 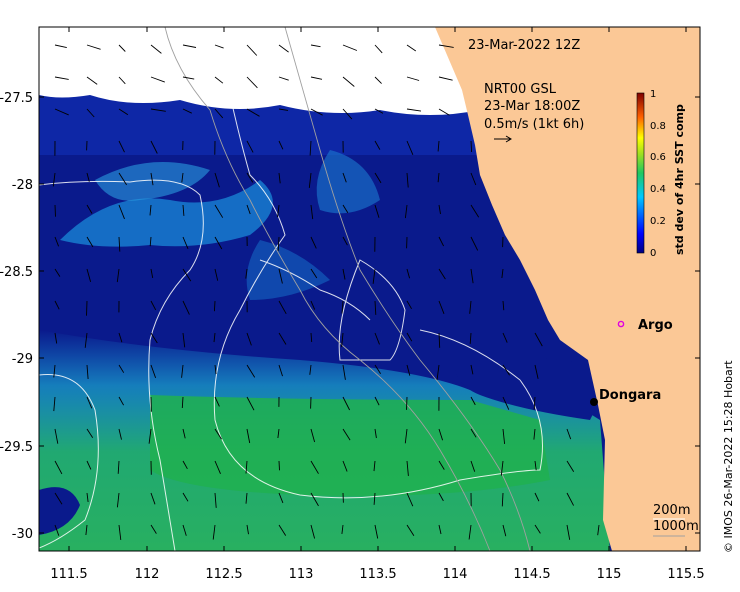 What do you see at coordinates (348, 182) in the screenshot?
I see `sst-eddy-patch` at bounding box center [348, 182].